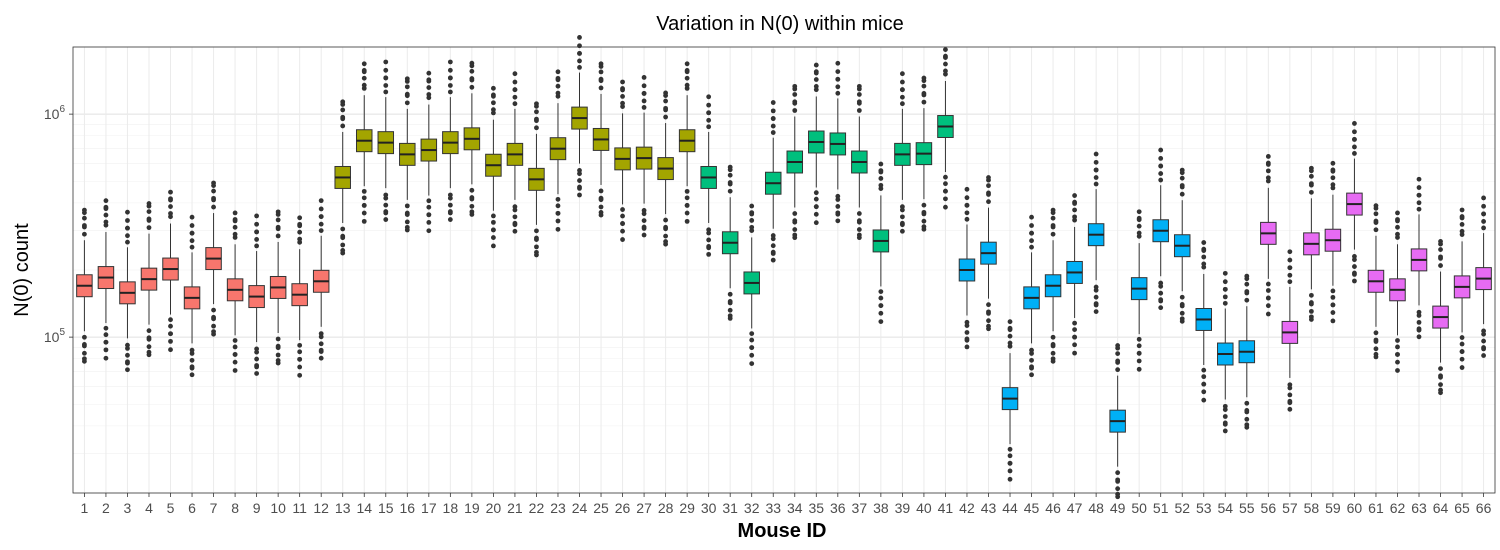 The image size is (1500, 550). Describe the element at coordinates (1032, 508) in the screenshot. I see `x-tick-label: 45` at that location.